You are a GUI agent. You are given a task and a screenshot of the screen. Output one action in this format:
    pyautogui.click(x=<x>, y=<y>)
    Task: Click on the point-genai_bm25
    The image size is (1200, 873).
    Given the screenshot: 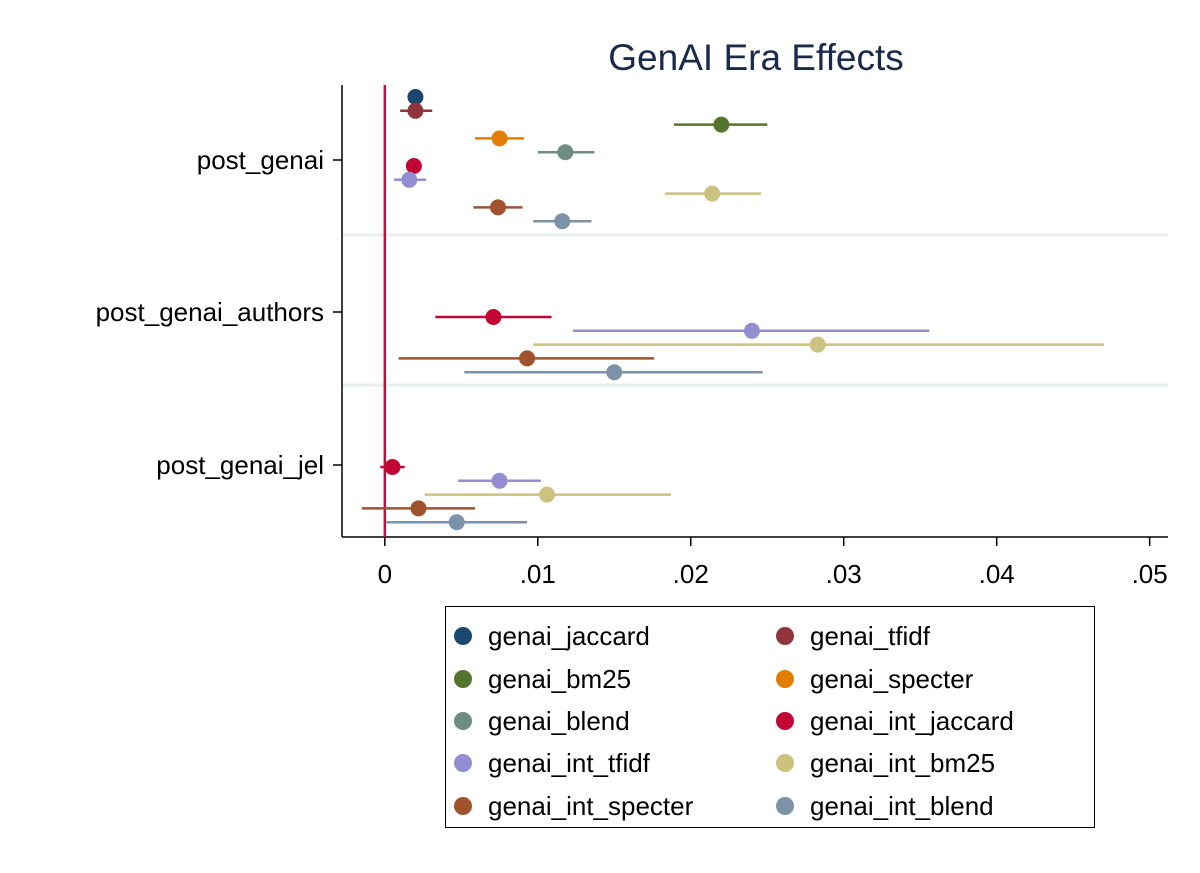 What is the action you would take?
    pyautogui.click(x=721, y=124)
    